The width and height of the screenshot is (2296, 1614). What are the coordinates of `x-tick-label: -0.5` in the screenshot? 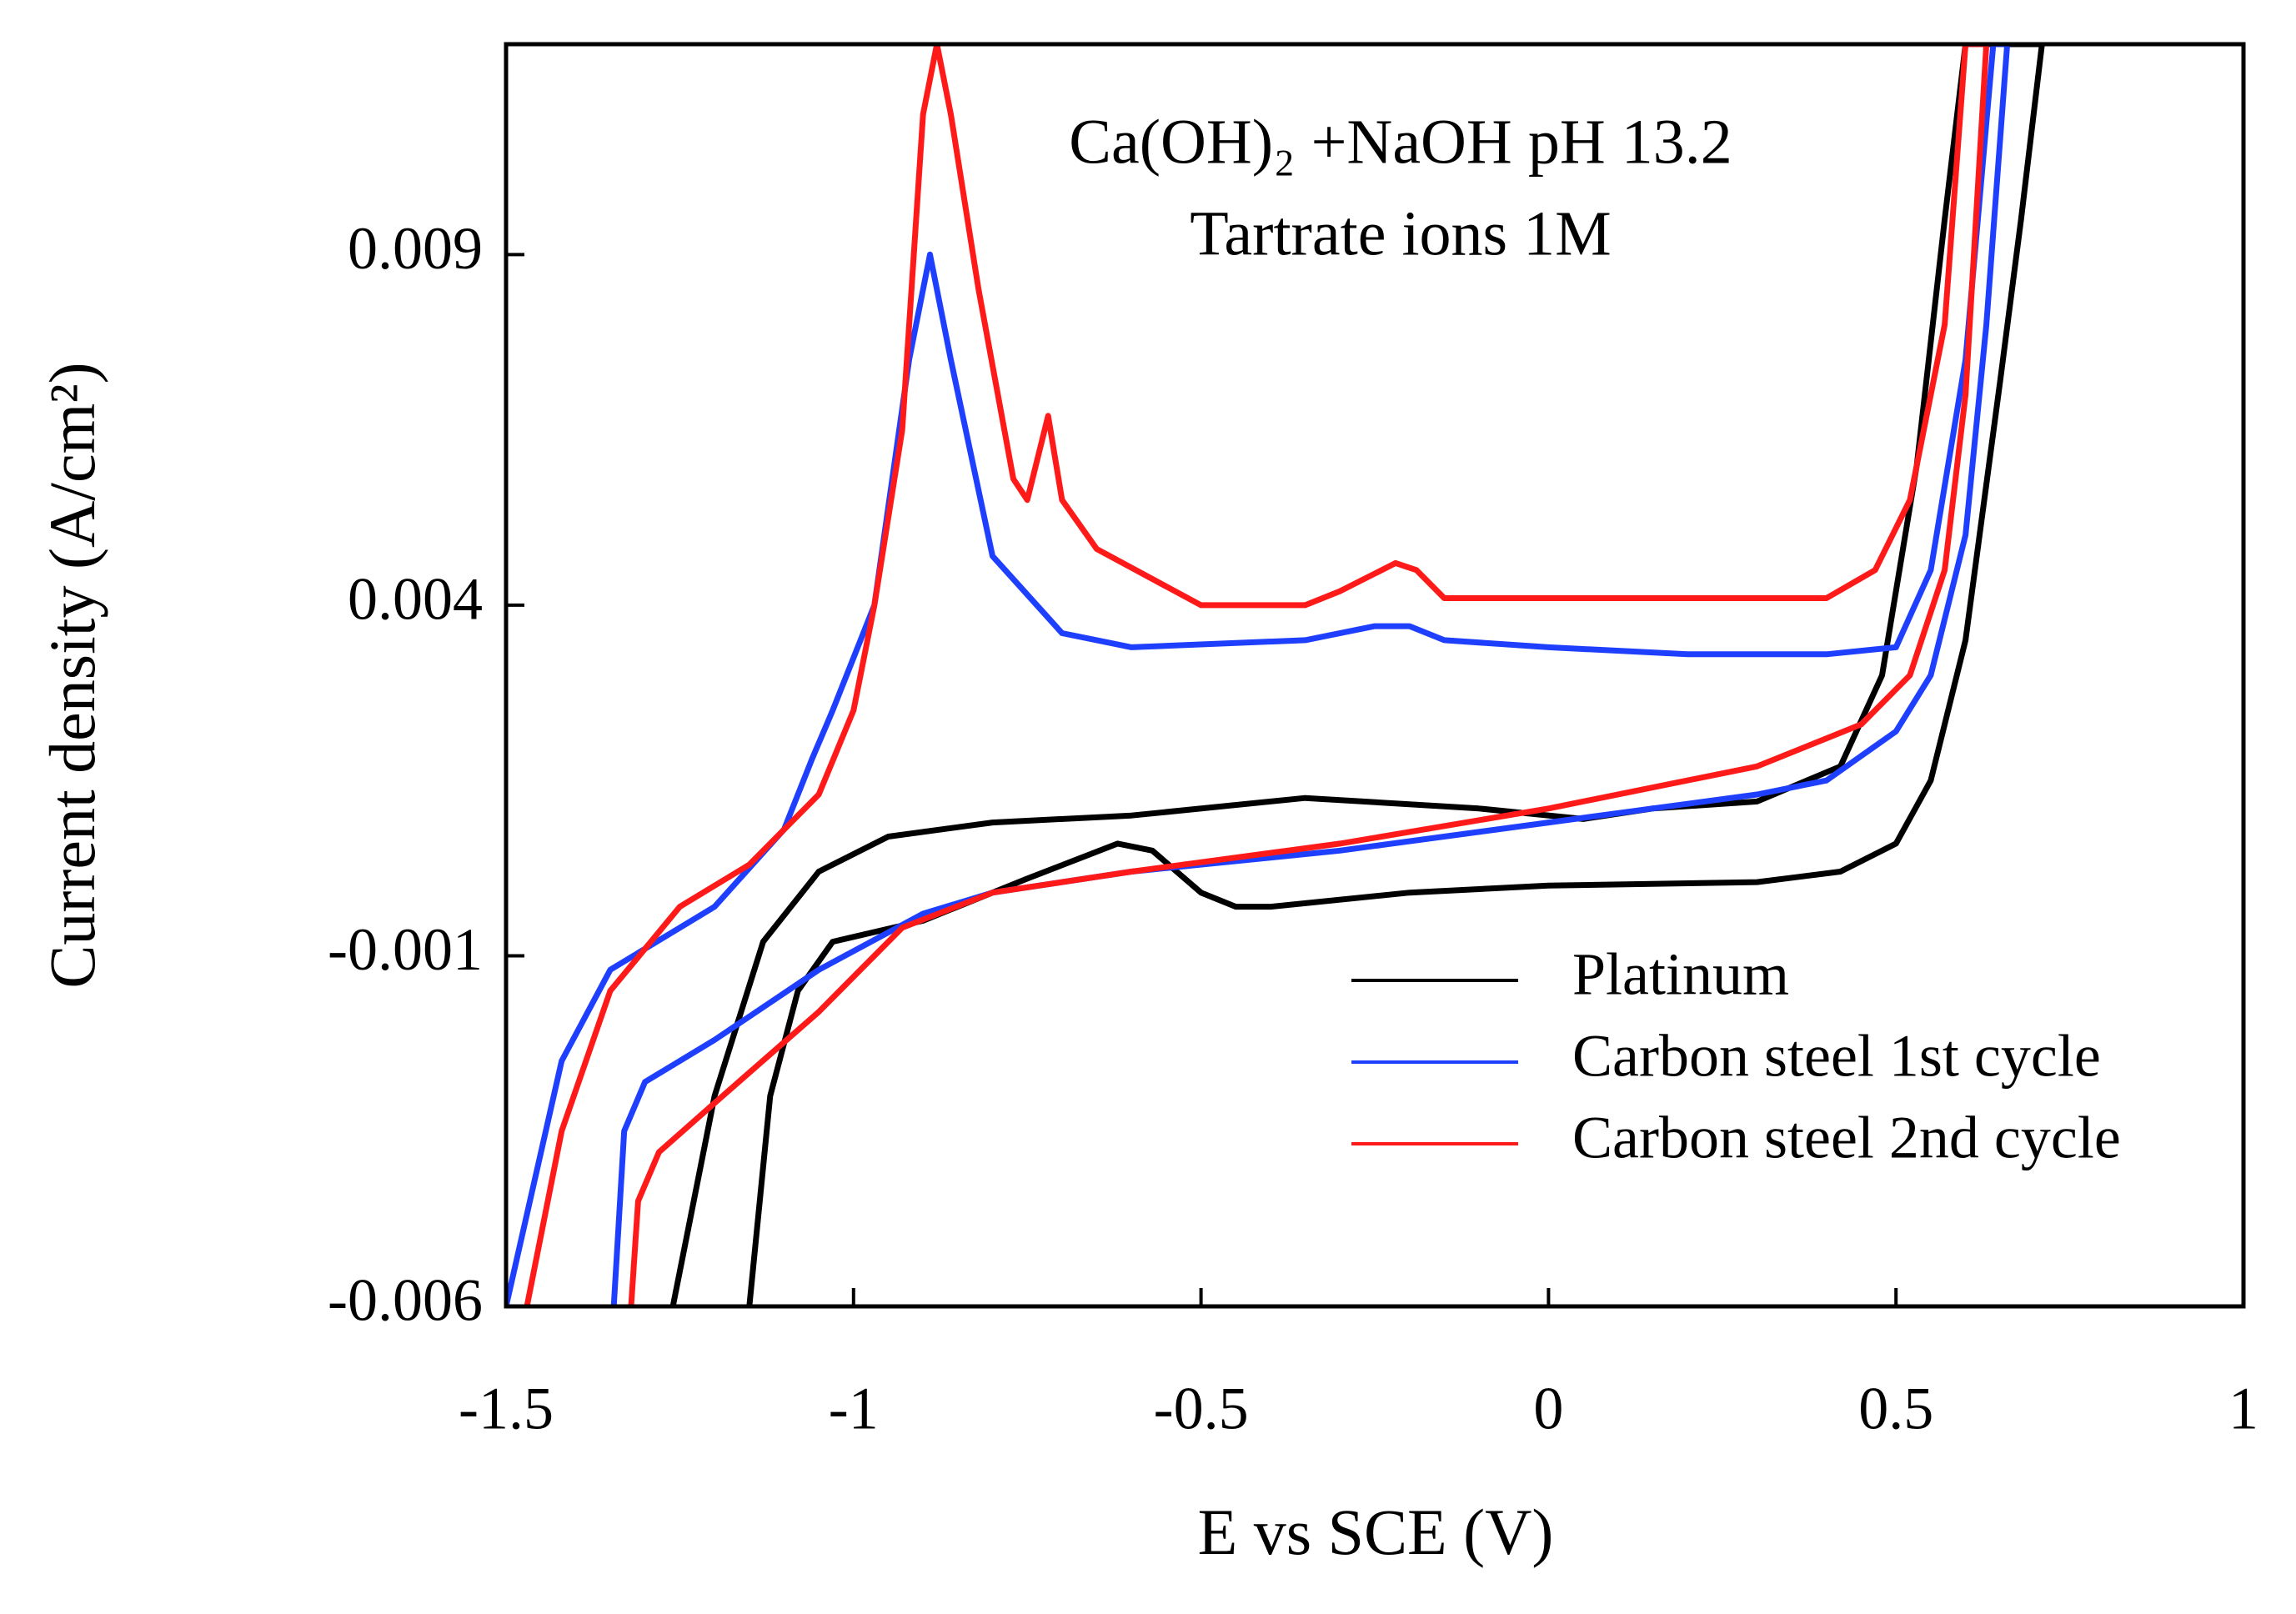 It's located at (1201, 1409).